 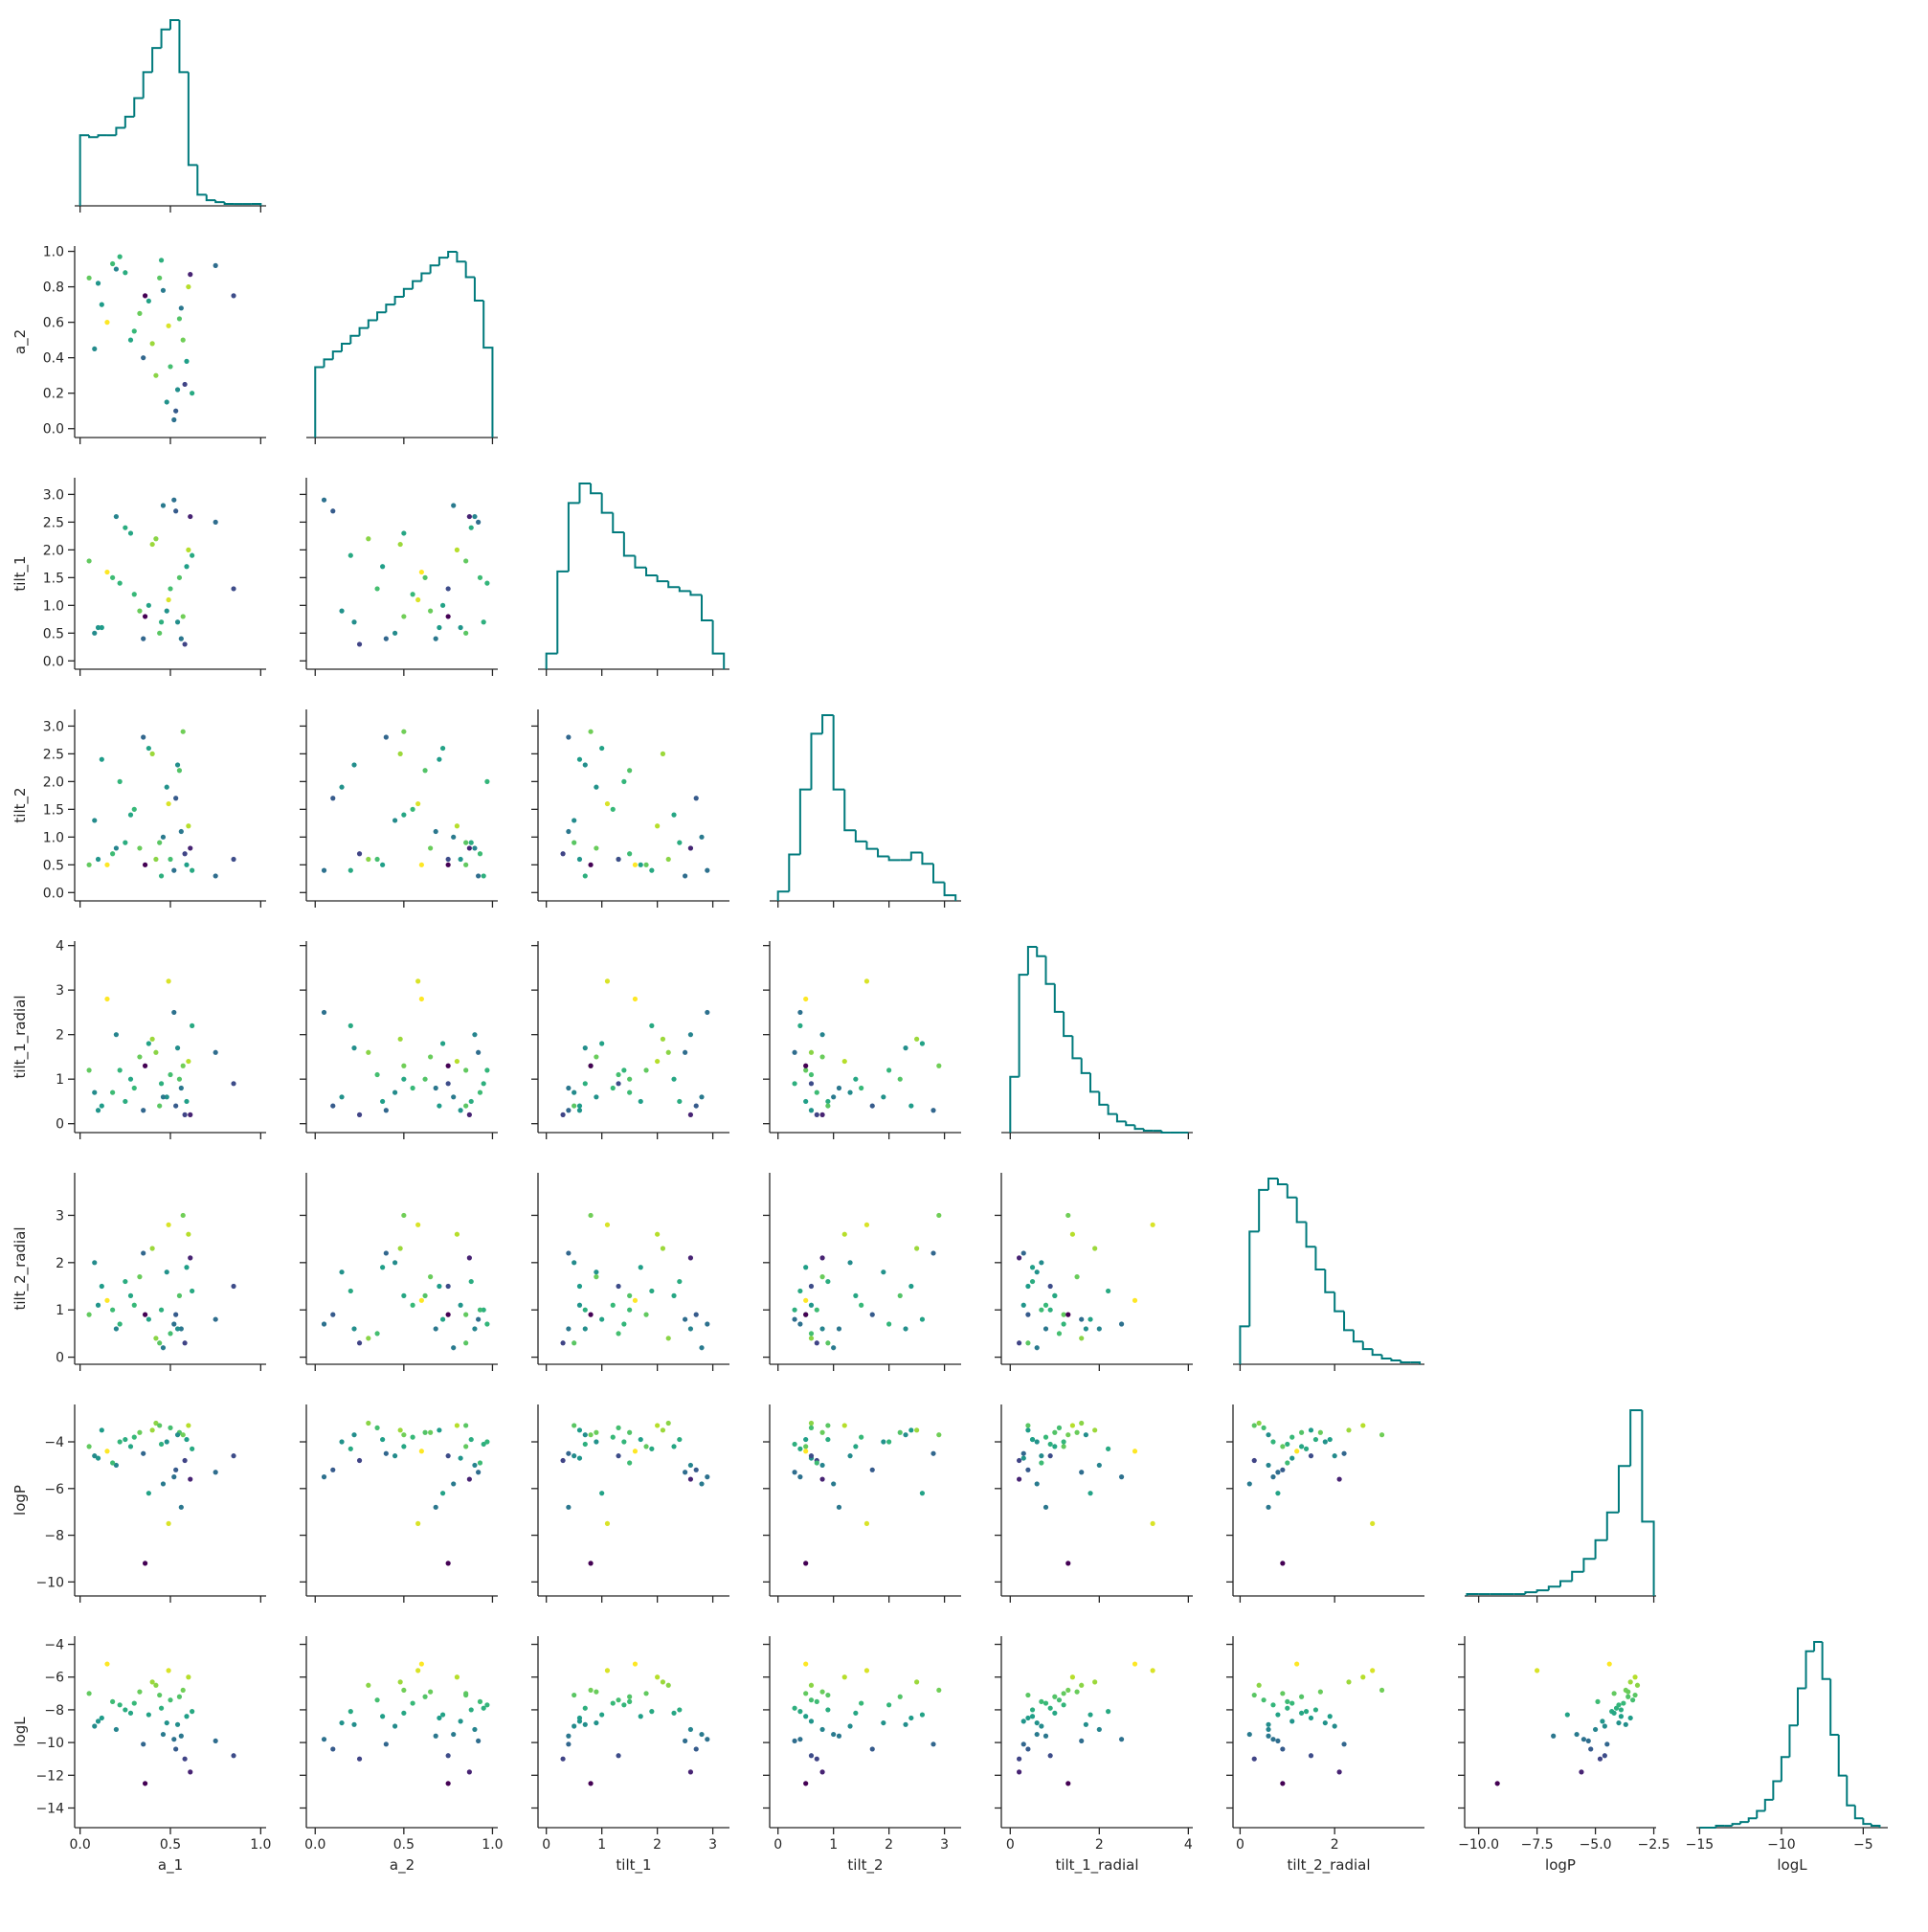 What do you see at coordinates (49, 1582) in the screenshot?
I see `y-tick-label: −10` at bounding box center [49, 1582].